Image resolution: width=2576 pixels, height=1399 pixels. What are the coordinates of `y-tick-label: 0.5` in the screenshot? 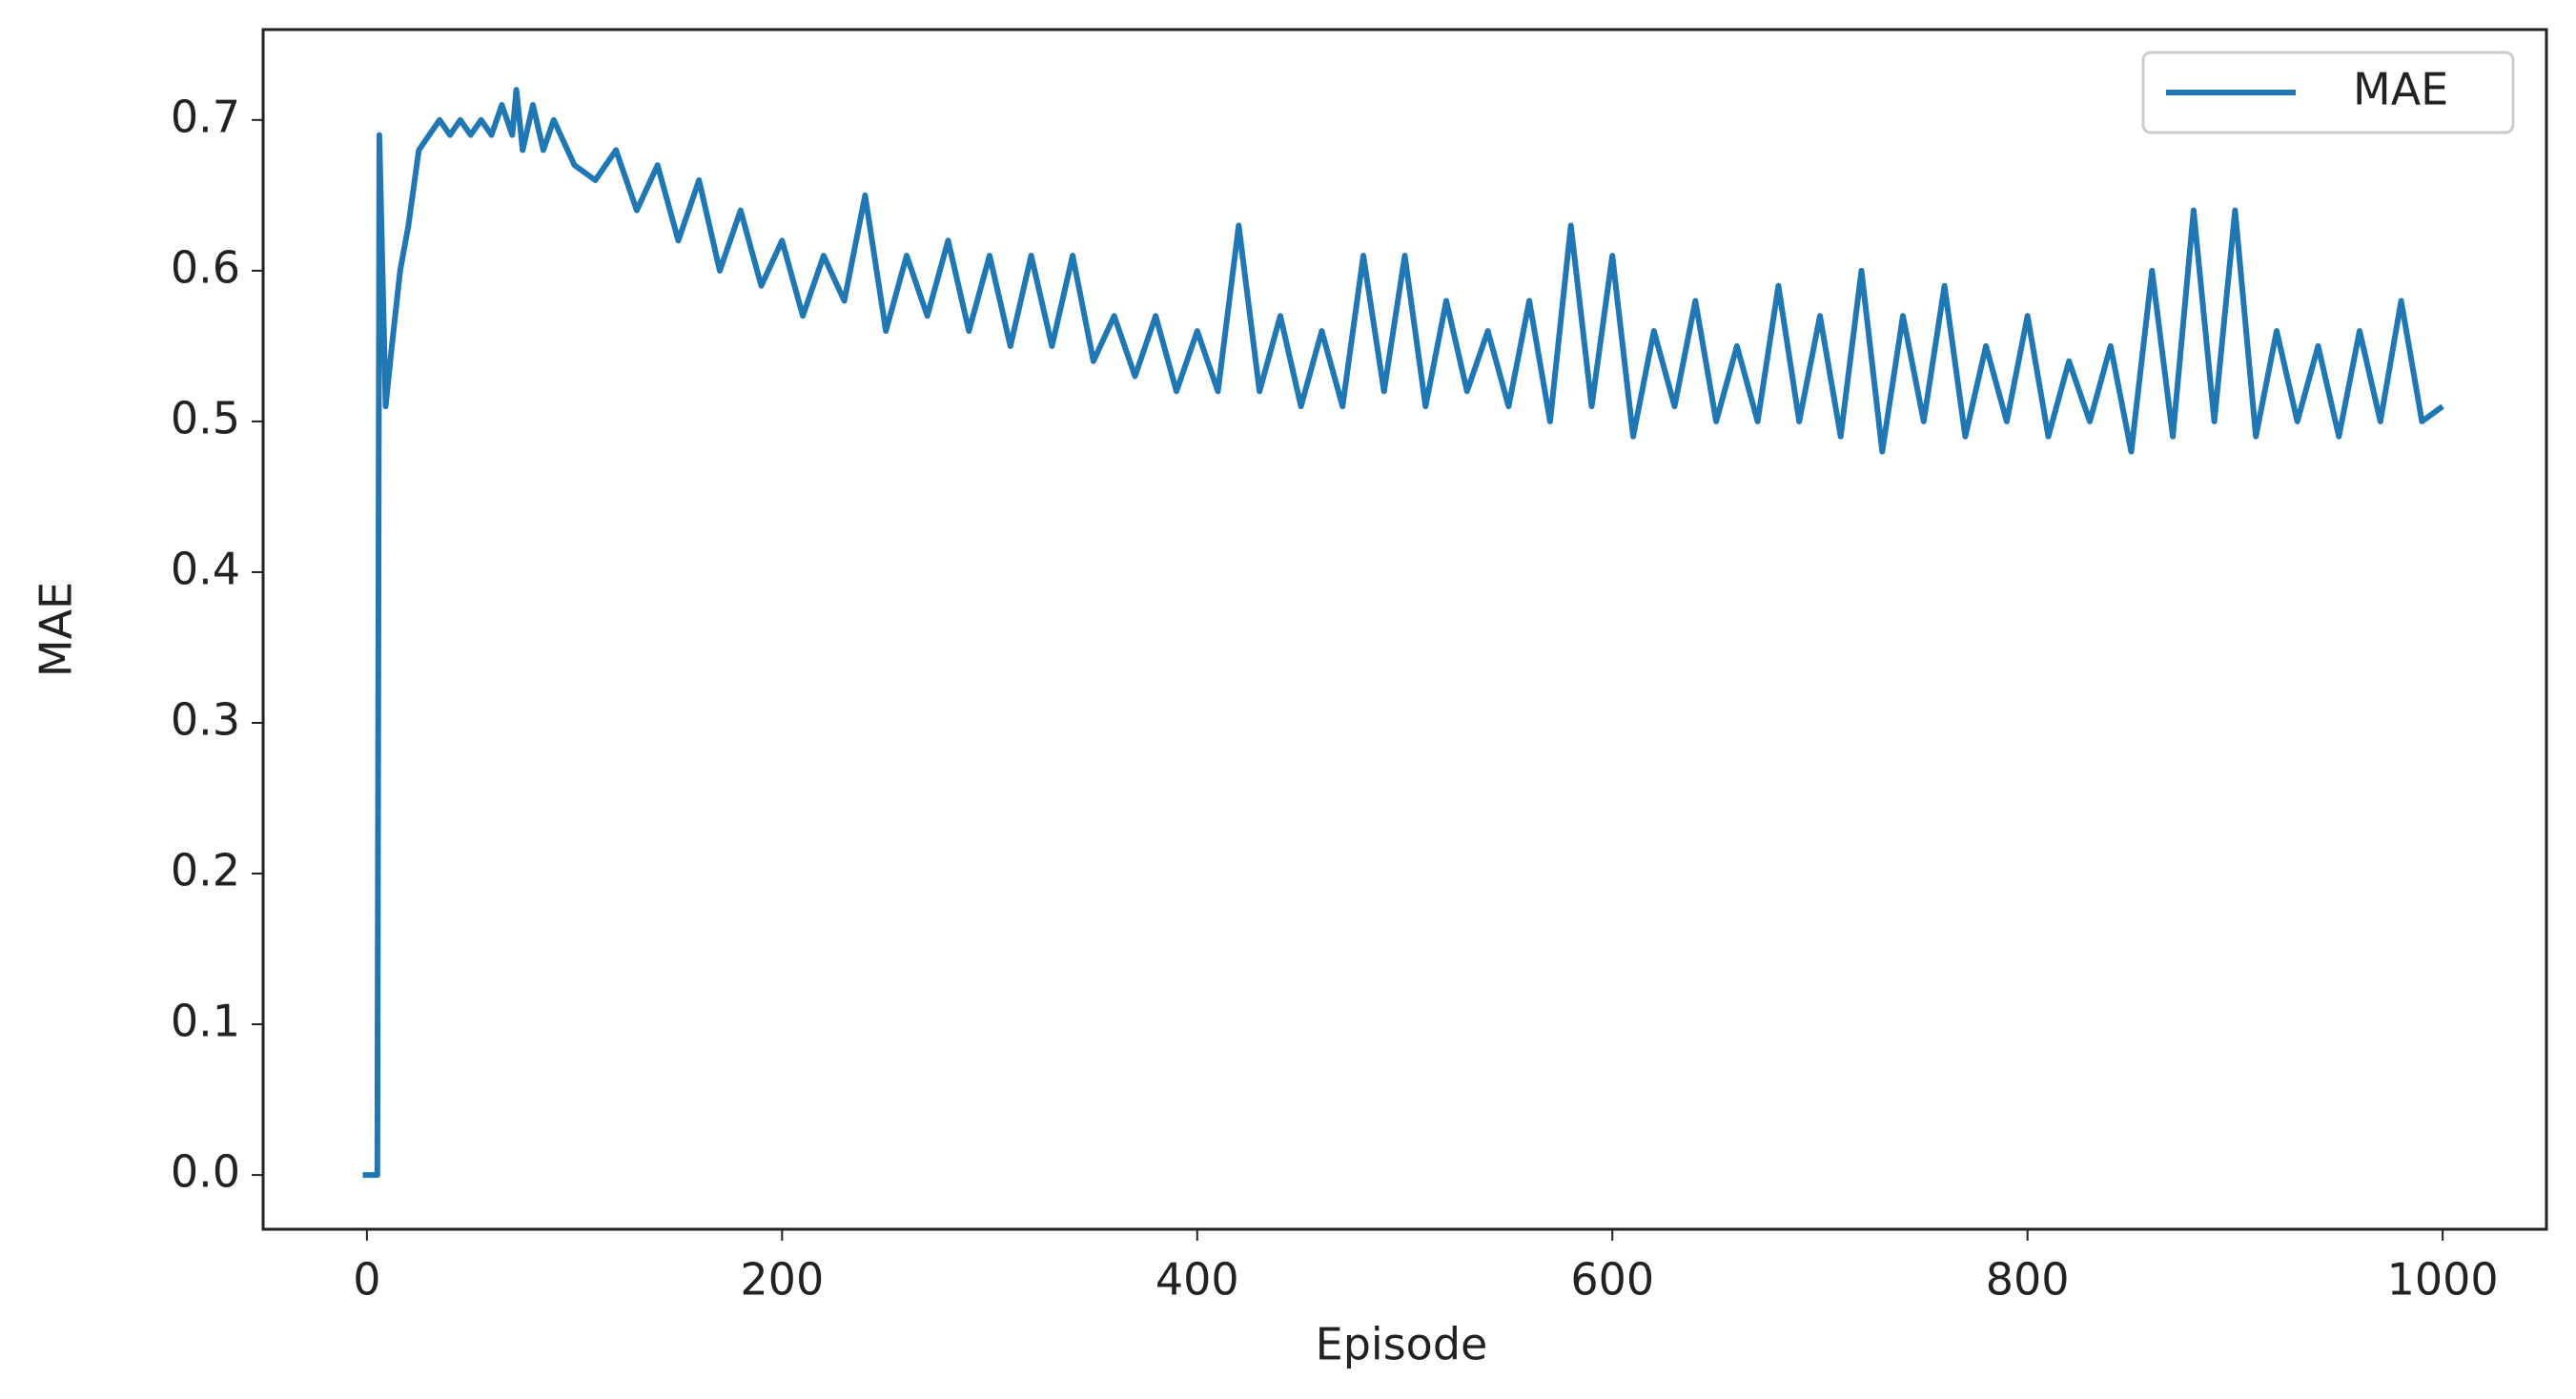 It's located at (205, 417).